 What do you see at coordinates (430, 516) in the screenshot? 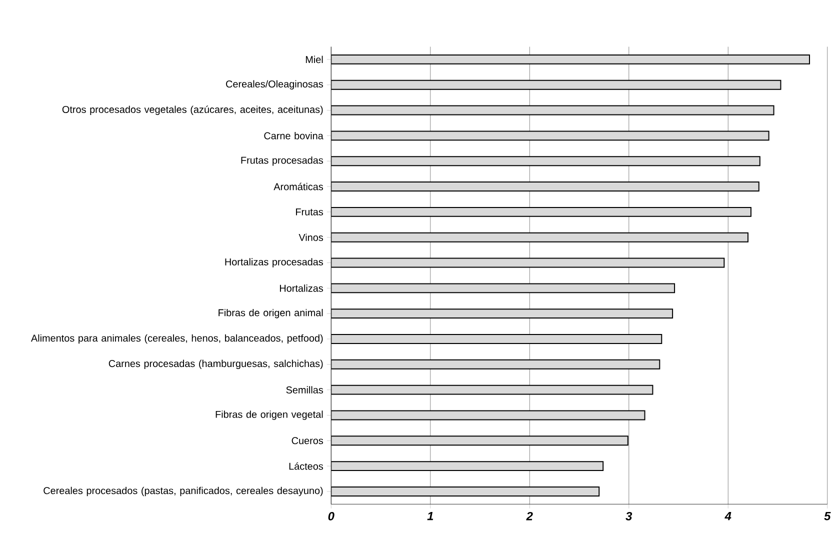
I see `x-tick-label: 1` at bounding box center [430, 516].